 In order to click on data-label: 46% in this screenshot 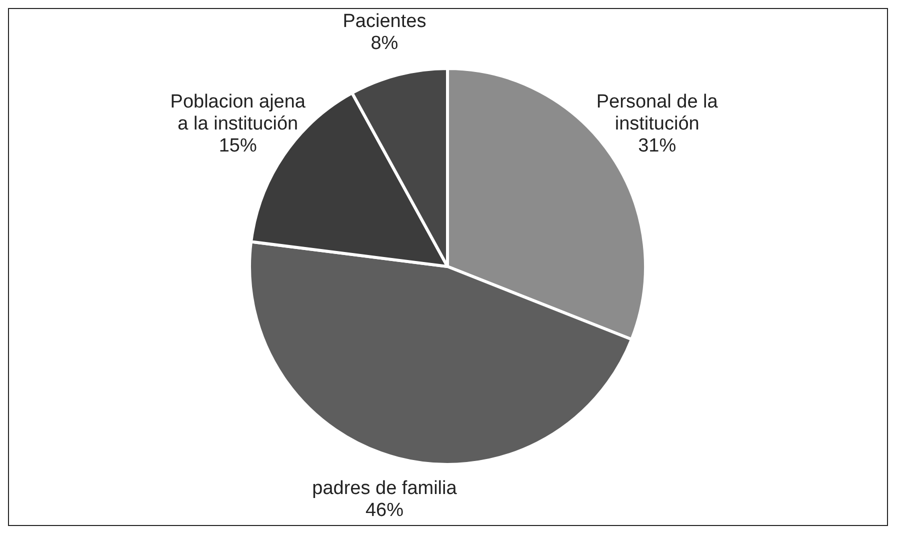, I will do `click(384, 511)`.